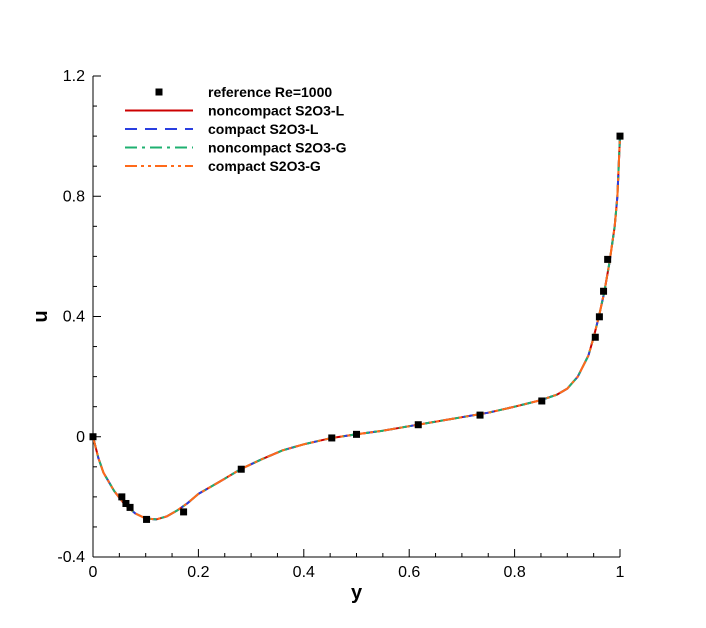 Image resolution: width=706 pixels, height=628 pixels. Describe the element at coordinates (264, 166) in the screenshot. I see `legend-label: compact S2O3-G` at that location.